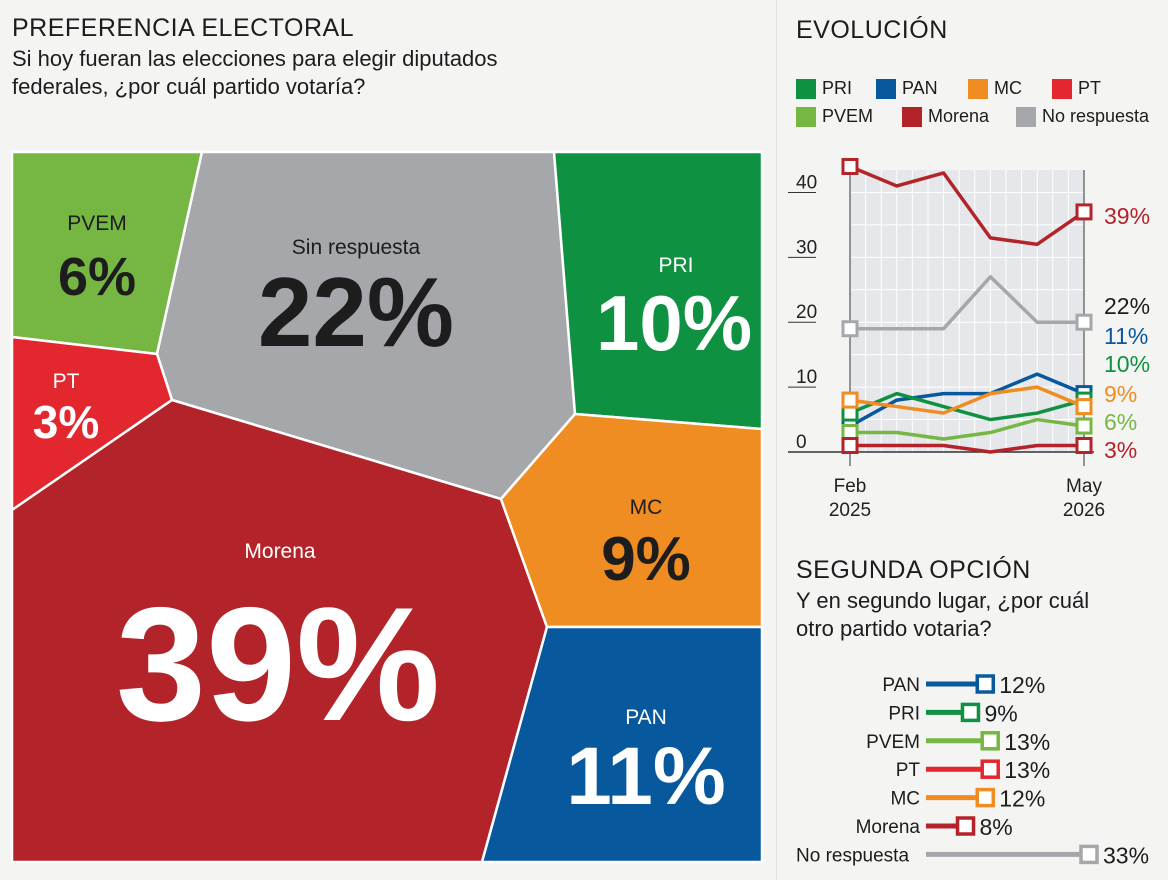 The height and width of the screenshot is (880, 1168). I want to click on second-category-label: PRI, so click(904, 713).